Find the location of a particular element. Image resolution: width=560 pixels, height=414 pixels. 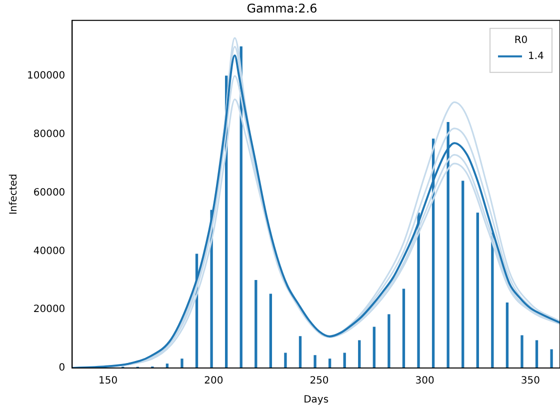

y-axis-title: Infected is located at coordinates (14, 194).